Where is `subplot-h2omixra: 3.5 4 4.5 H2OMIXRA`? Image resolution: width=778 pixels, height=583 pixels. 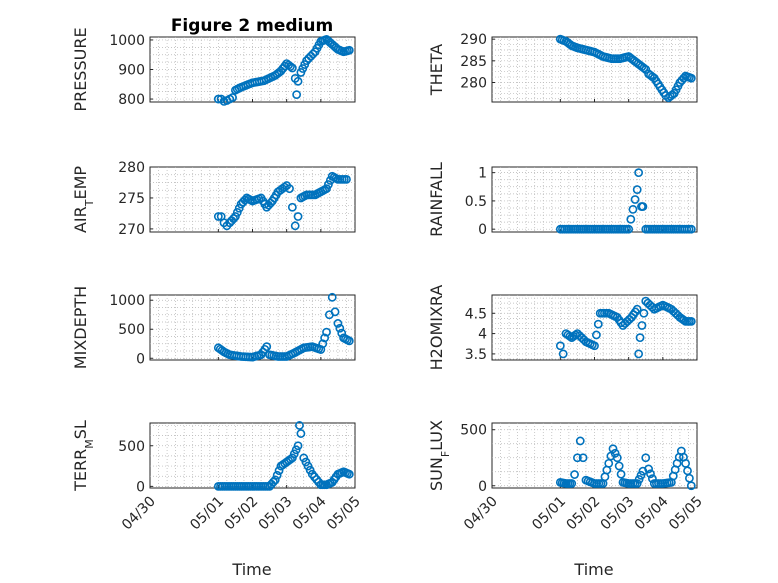 subplot-h2omixra: 3.5 4 4.5 H2OMIXRA is located at coordinates (562, 328).